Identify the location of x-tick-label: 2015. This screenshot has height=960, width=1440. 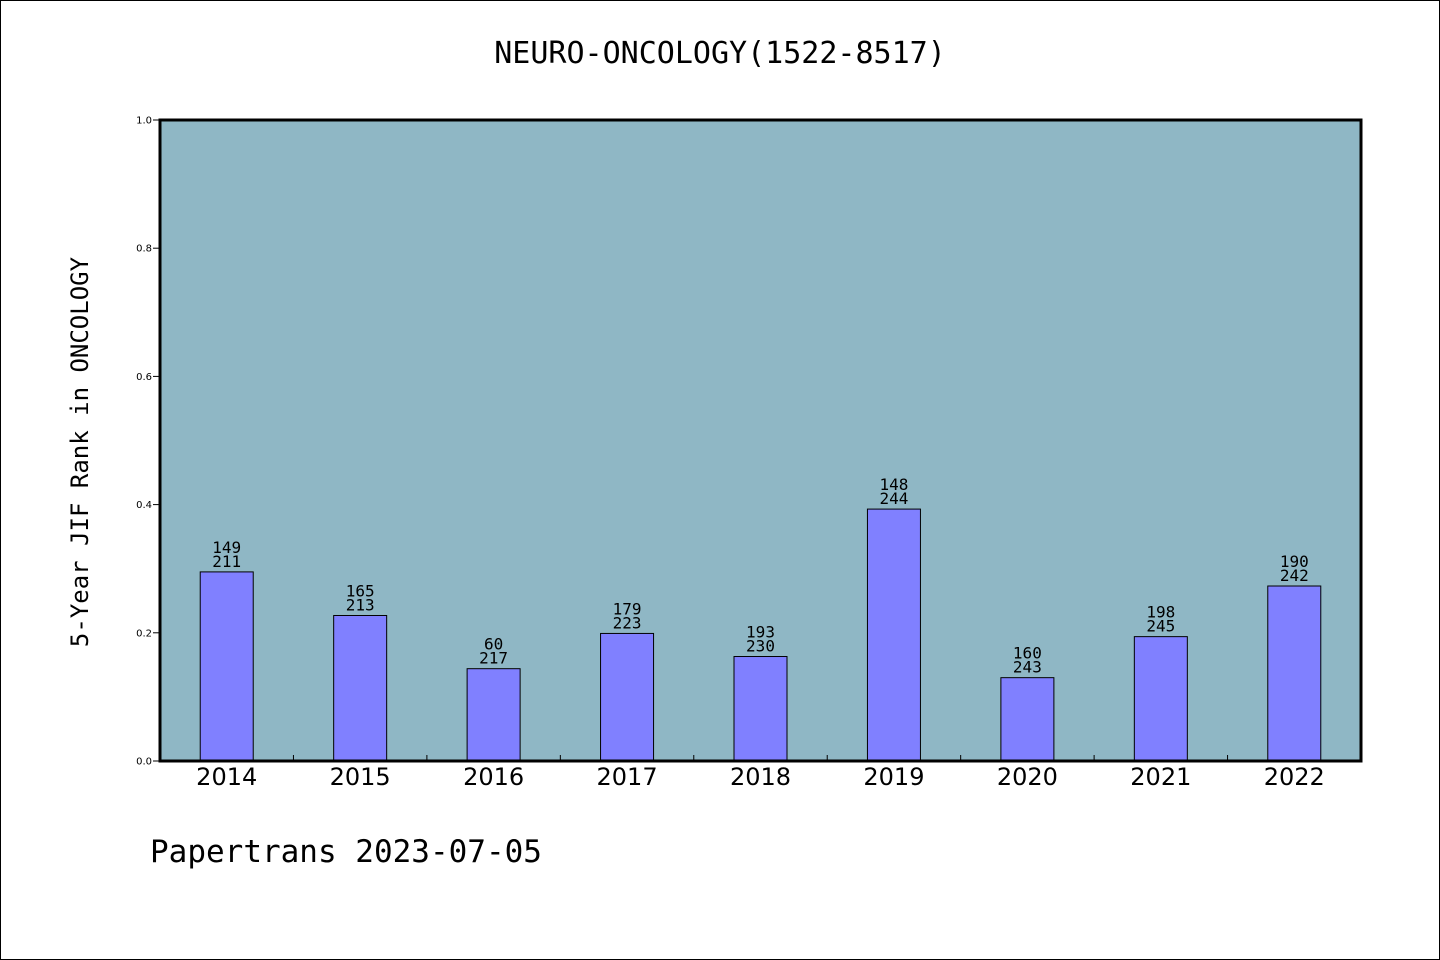
(360, 777).